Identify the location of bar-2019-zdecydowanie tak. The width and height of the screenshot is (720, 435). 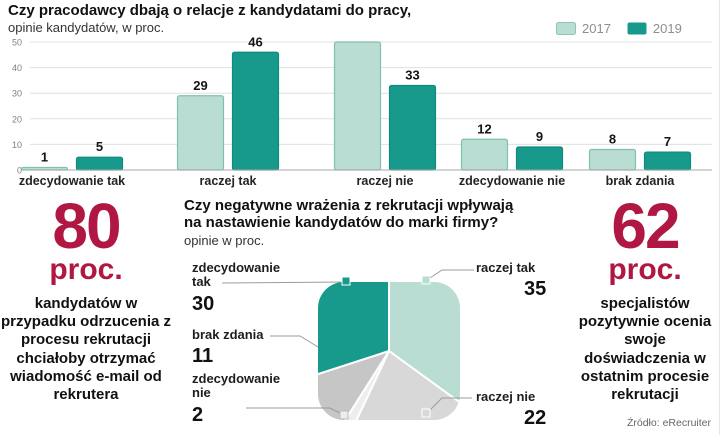
(99, 163).